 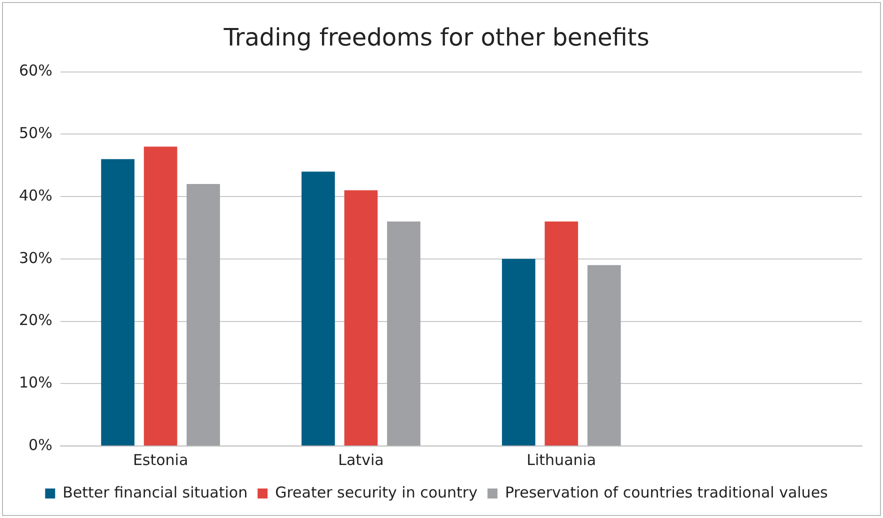 I want to click on x-tick-label: Estonia, so click(x=160, y=459).